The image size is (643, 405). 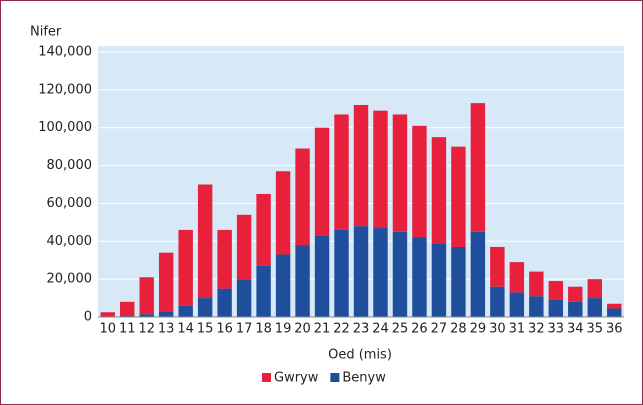 What do you see at coordinates (517, 329) in the screenshot?
I see `x-tick-label: 31` at bounding box center [517, 329].